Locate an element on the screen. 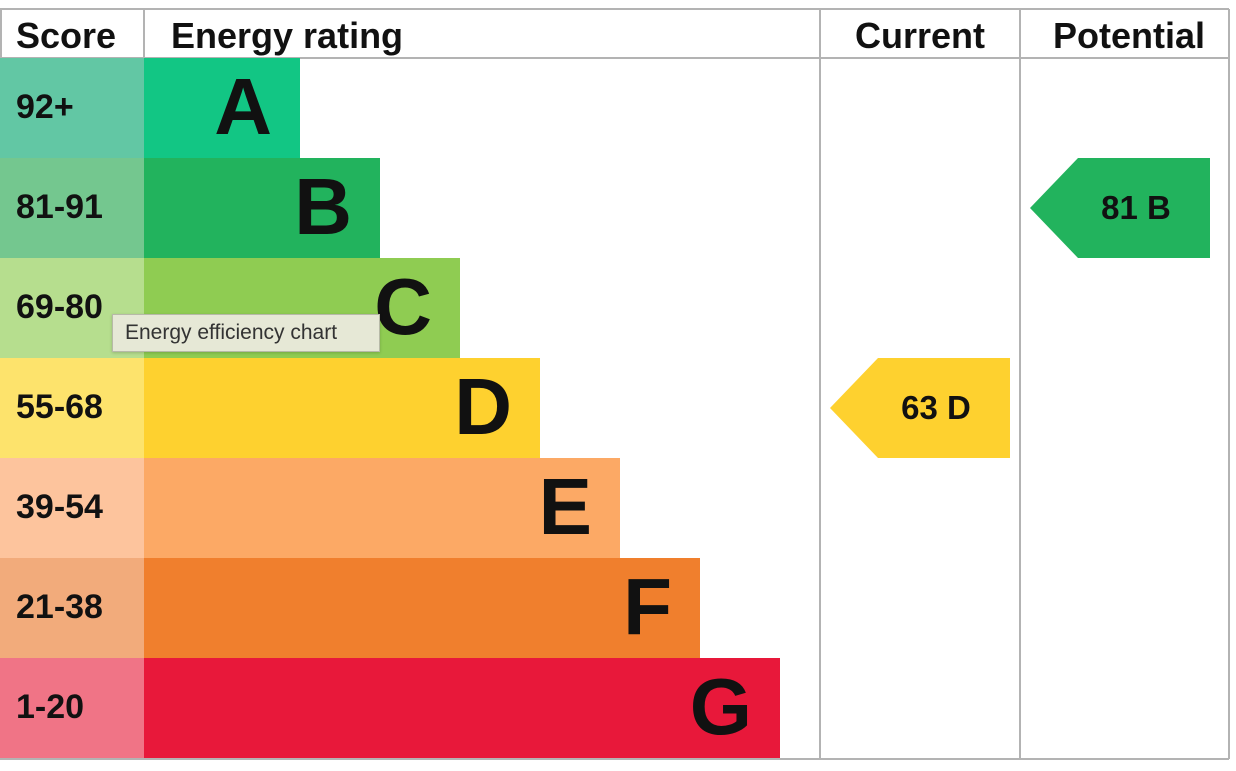  current-column-header: Current is located at coordinates (920, 35).